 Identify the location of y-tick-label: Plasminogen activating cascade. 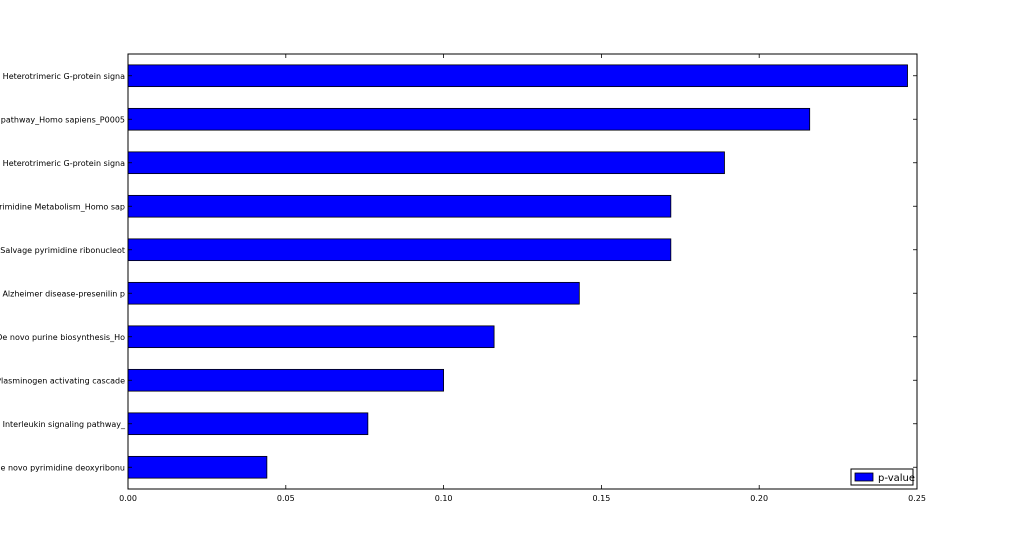
(62, 380).